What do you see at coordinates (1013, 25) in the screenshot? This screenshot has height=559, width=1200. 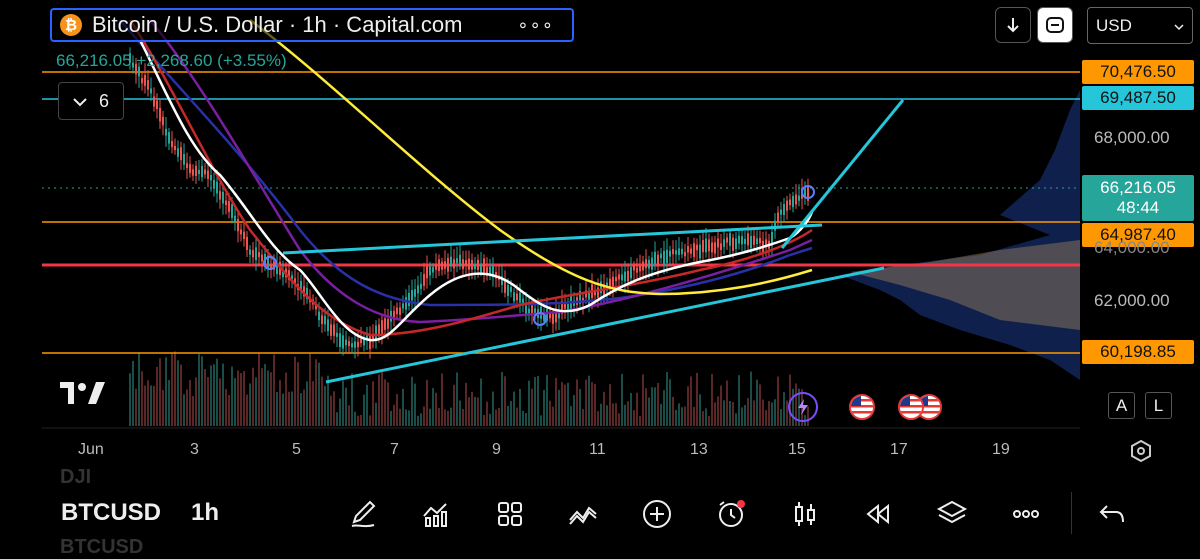 I see `download-arrow-icon` at bounding box center [1013, 25].